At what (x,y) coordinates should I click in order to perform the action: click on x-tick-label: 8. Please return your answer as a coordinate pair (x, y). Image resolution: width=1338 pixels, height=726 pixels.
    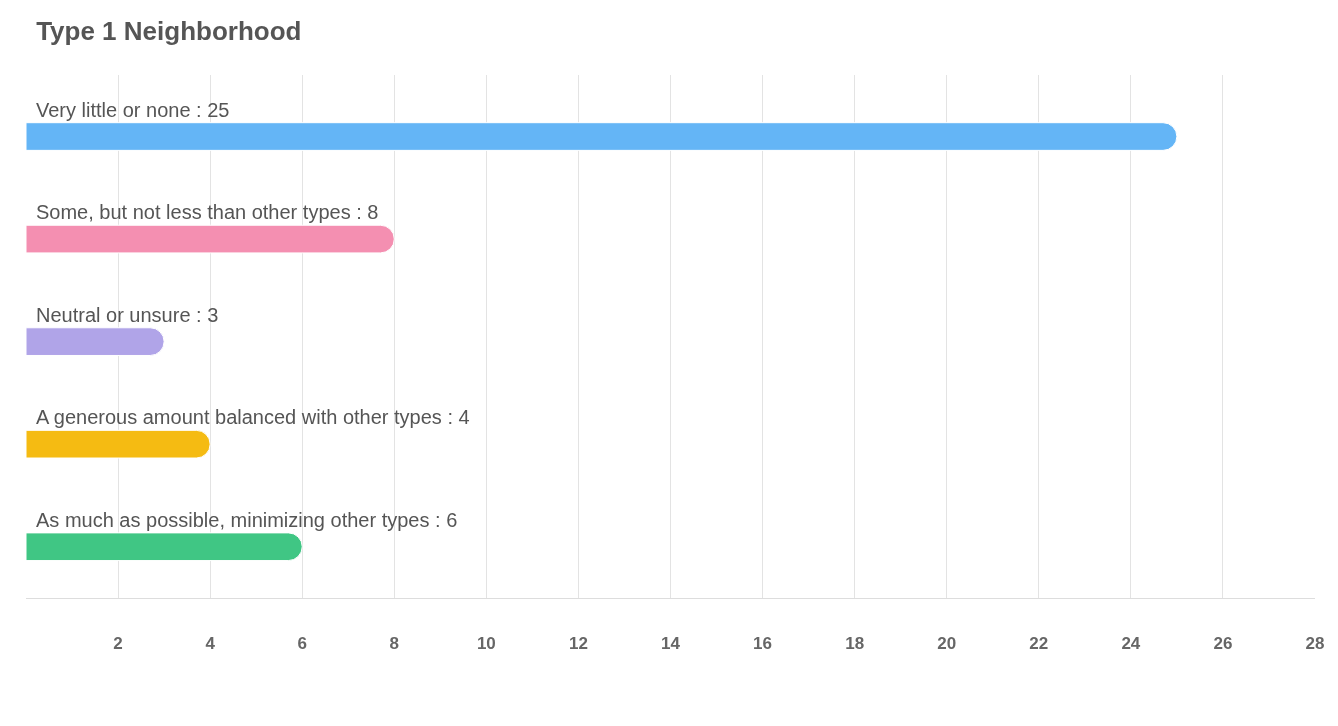
    Looking at the image, I should click on (394, 644).